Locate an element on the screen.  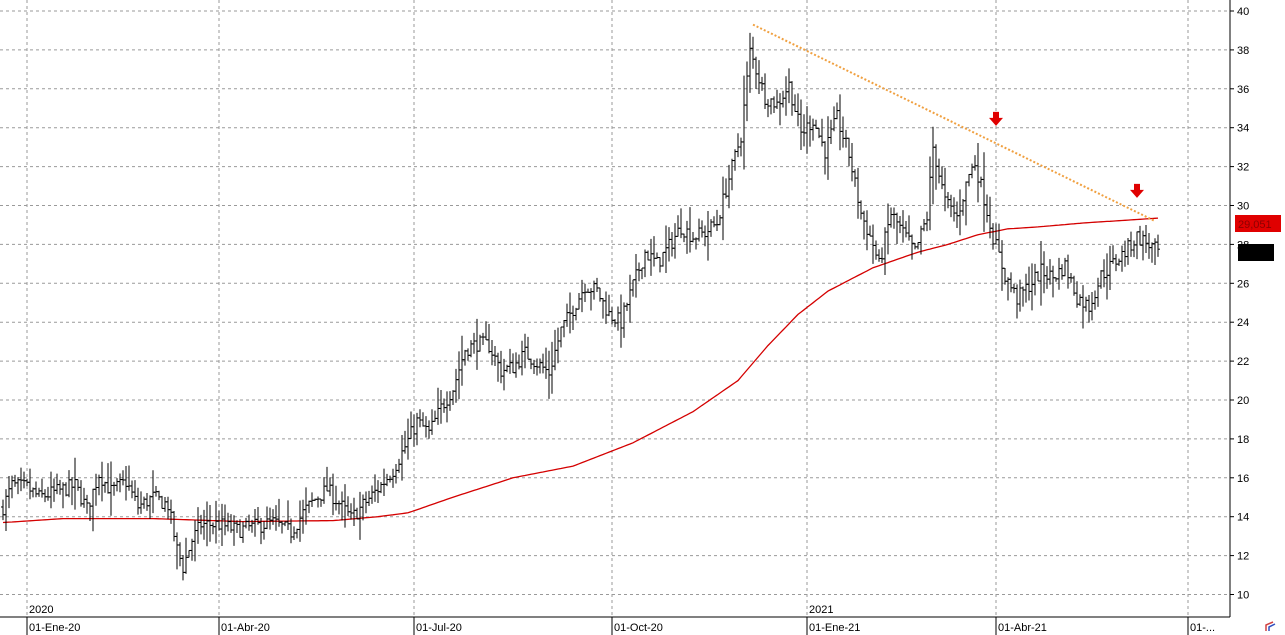
y-tick-label-15: 40 is located at coordinates (1243, 12).